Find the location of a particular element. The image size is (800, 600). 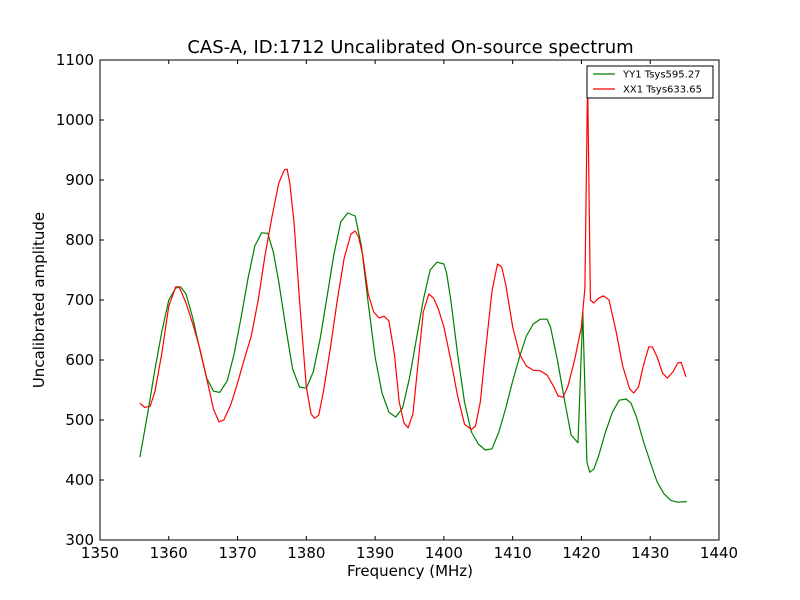

x-tick-label-3: 1380 is located at coordinates (306, 553).